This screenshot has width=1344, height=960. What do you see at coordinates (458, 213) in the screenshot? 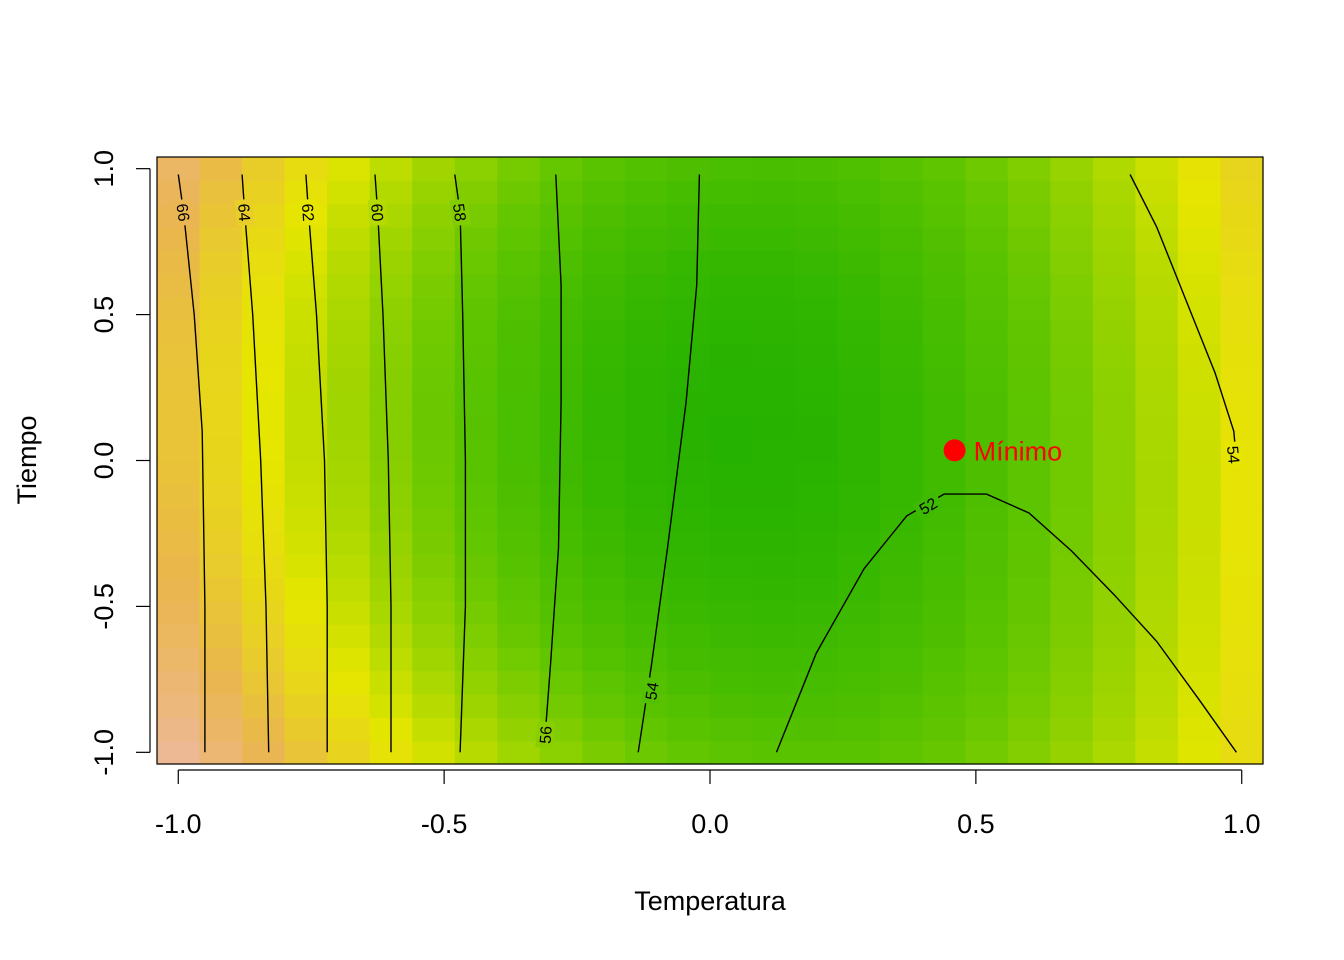
I see `contour-label: 58` at bounding box center [458, 213].